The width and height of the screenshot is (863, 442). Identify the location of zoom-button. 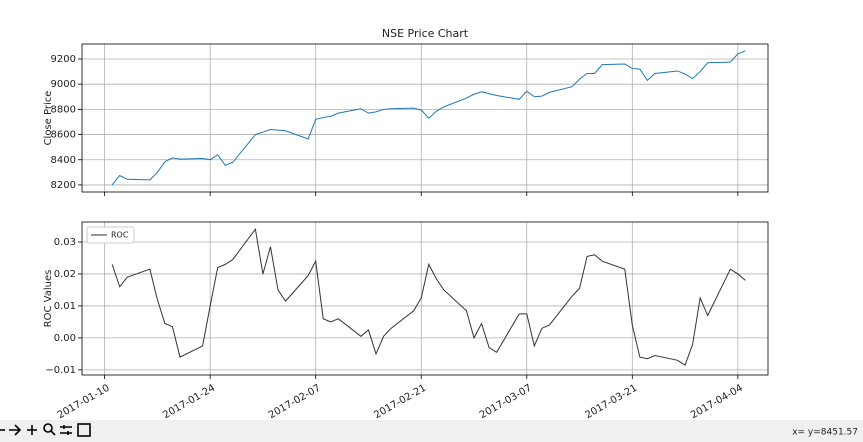
(49, 429).